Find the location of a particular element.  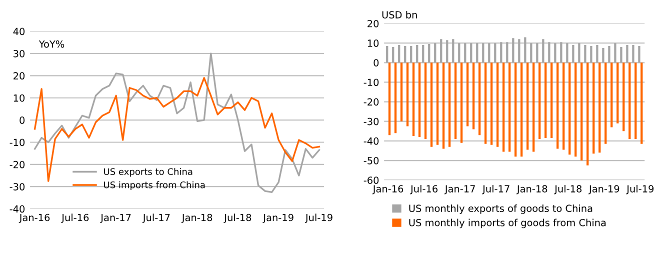

y-tick-label: -10 is located at coordinates (371, 82).